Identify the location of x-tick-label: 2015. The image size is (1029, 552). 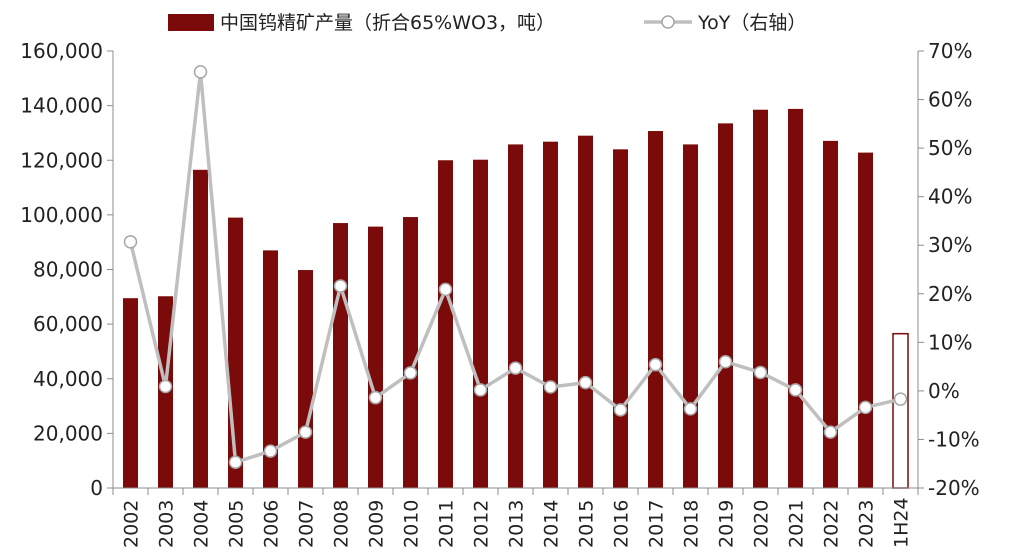
(587, 524).